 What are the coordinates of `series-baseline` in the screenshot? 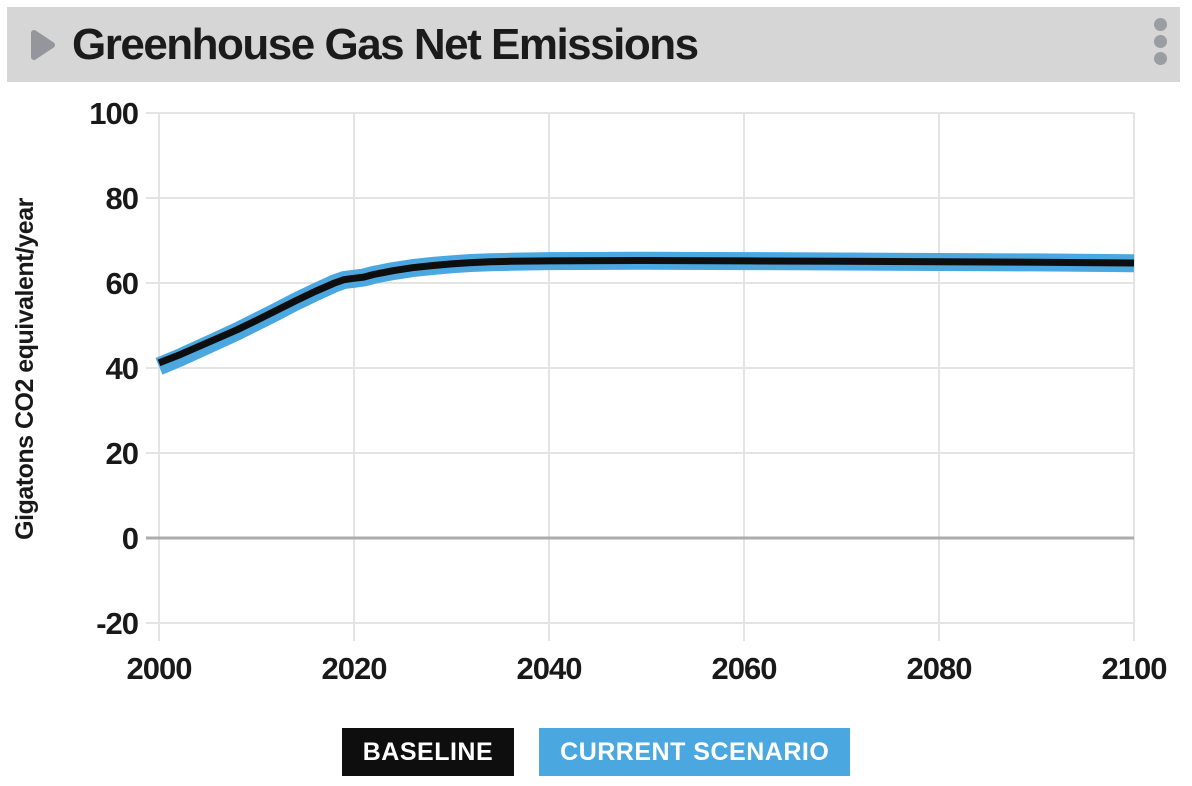 It's located at (646, 312).